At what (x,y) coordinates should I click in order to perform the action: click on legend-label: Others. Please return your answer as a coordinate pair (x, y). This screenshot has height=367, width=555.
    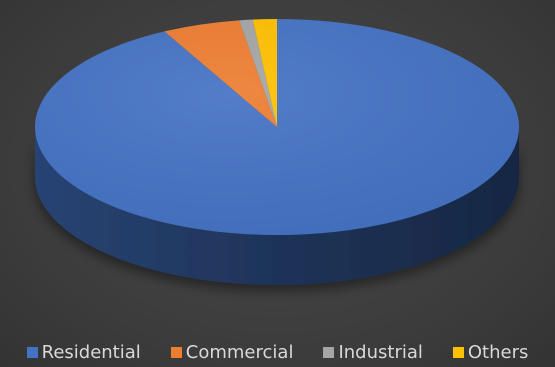
    Looking at the image, I should click on (498, 352).